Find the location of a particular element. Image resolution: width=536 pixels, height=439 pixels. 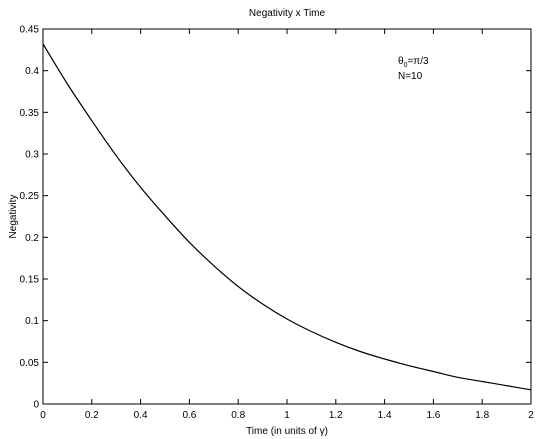

y-tick-label: 0.4 is located at coordinates (32, 71).